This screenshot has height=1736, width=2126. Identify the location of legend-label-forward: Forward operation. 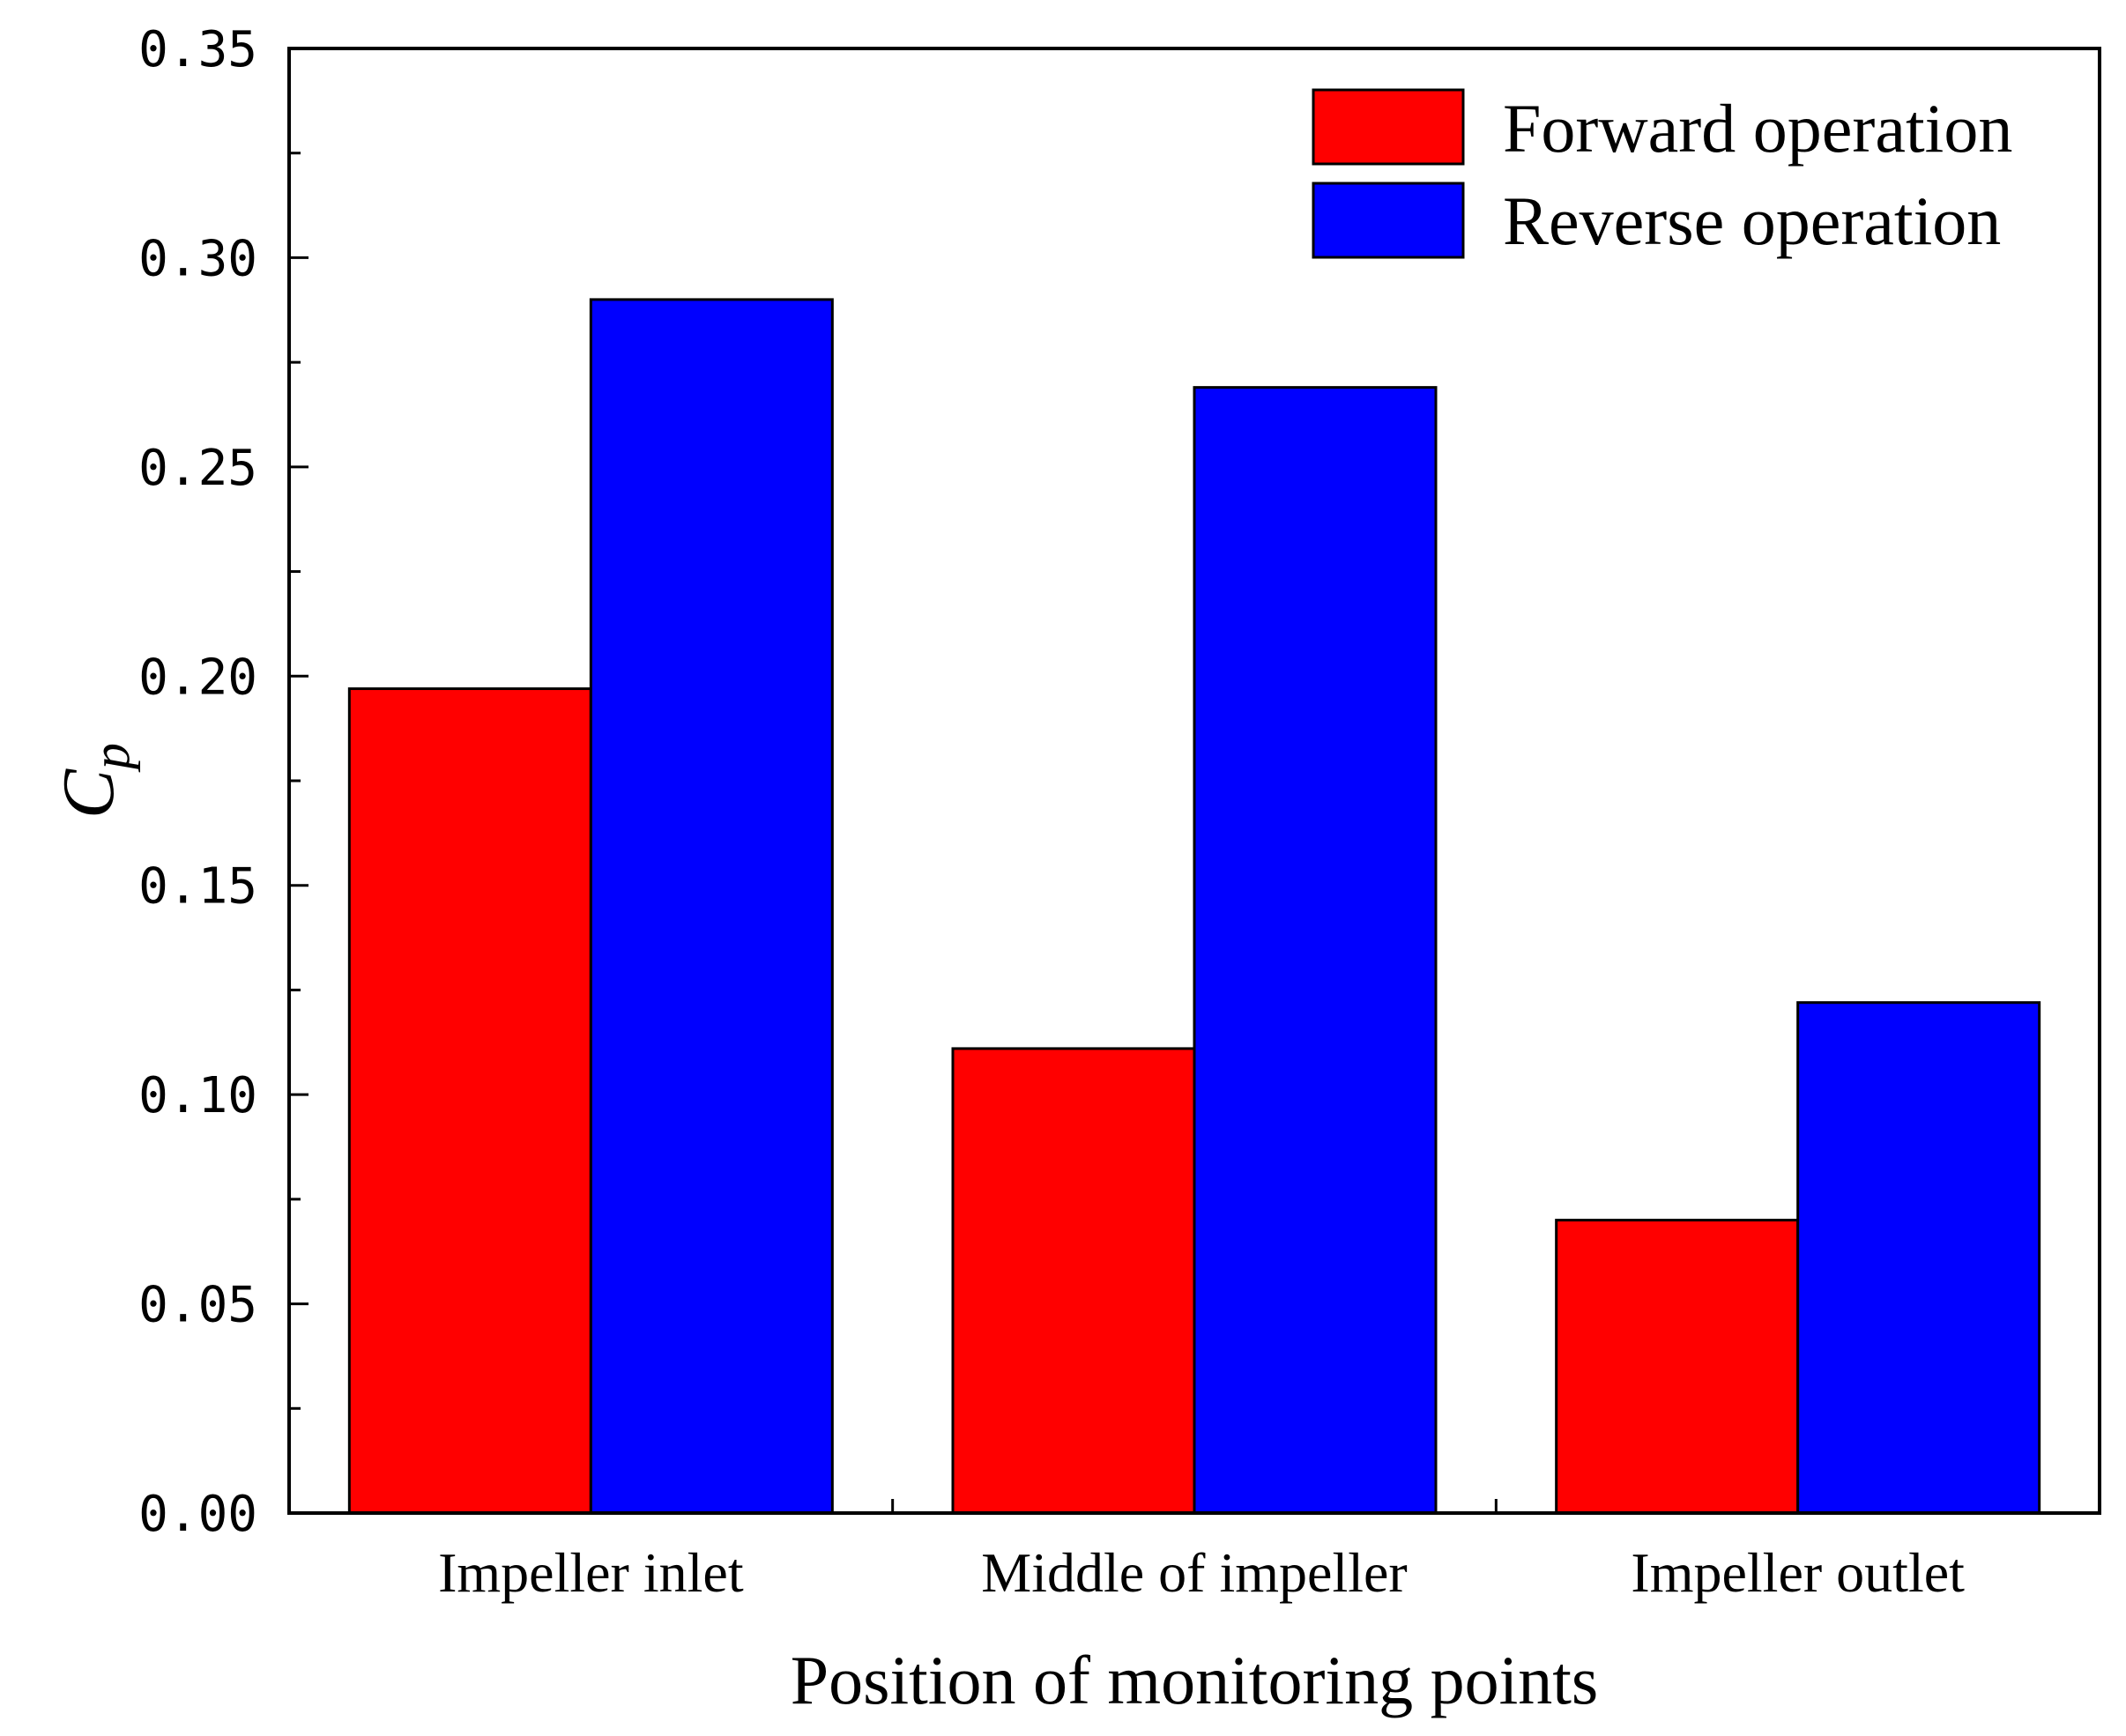
(1758, 128).